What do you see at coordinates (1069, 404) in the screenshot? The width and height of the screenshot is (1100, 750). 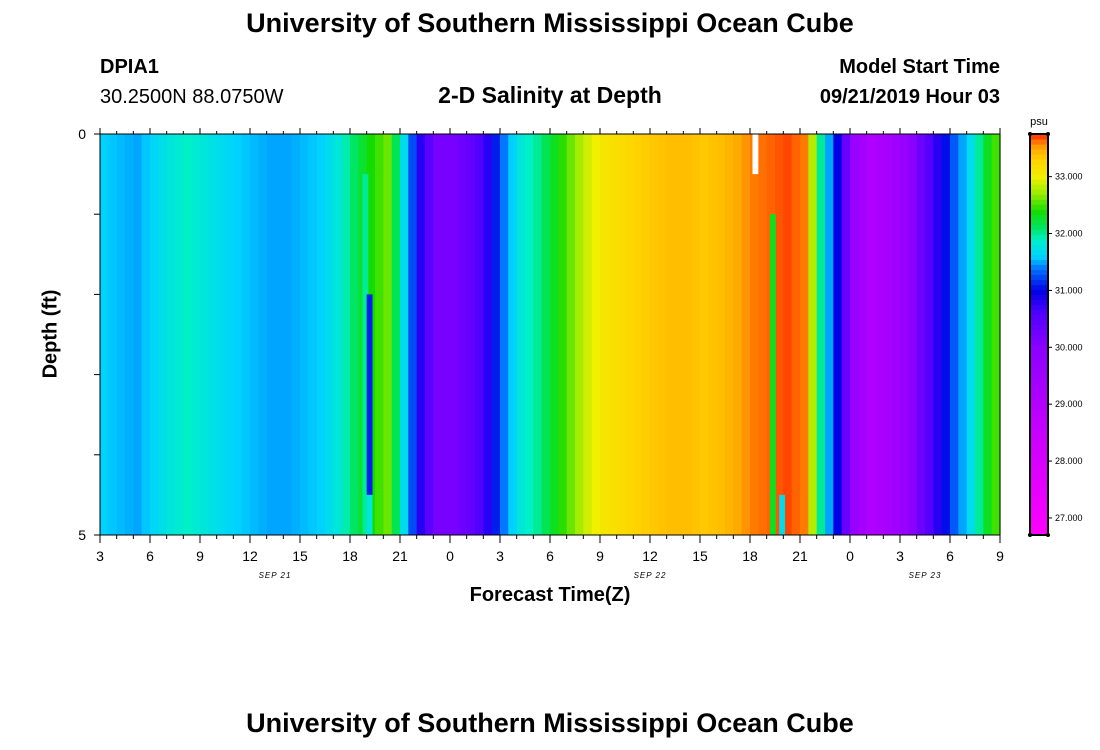 I see `colorbar-tick-label: 29.000` at bounding box center [1069, 404].